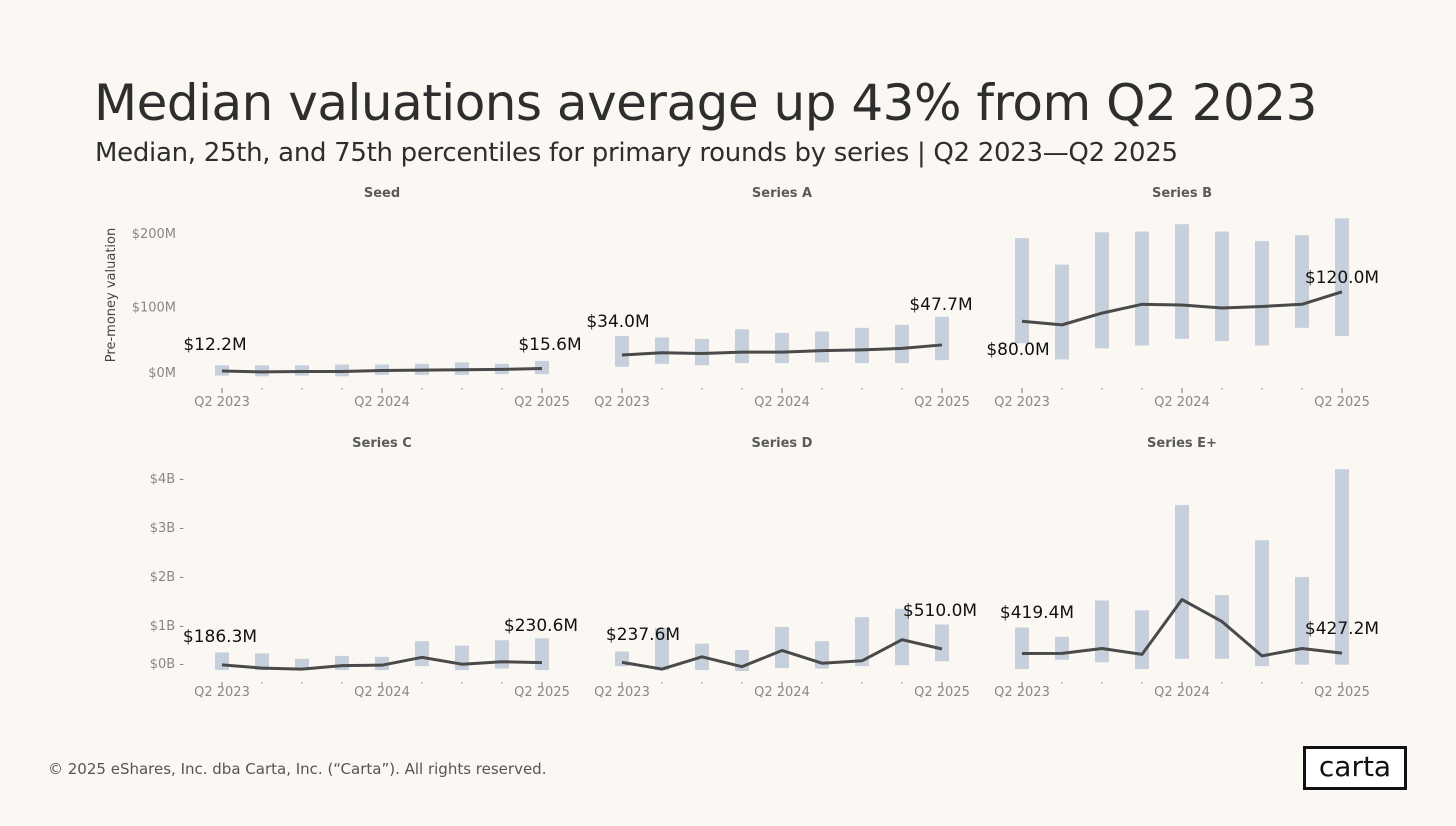 This screenshot has width=1456, height=826. Describe the element at coordinates (940, 611) in the screenshot. I see `end-value-label: $510.0M` at that location.